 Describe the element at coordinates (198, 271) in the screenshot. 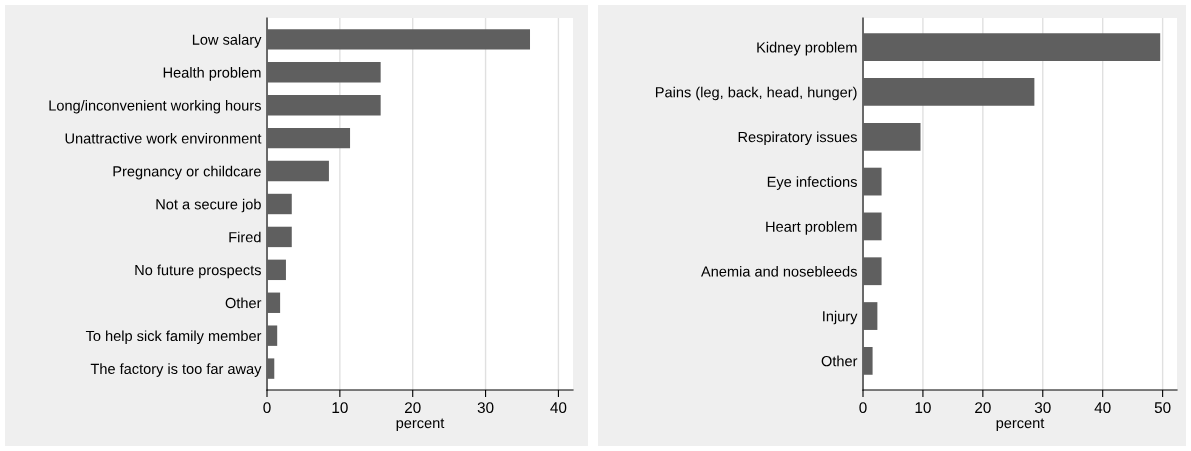

I see `y-tick-label: No future prospects` at that location.